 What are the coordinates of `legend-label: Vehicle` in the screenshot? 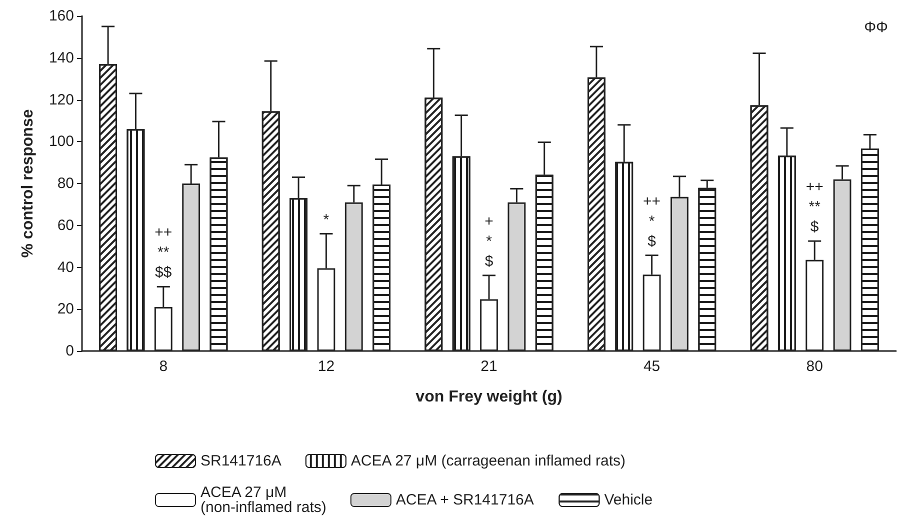 It's located at (628, 500).